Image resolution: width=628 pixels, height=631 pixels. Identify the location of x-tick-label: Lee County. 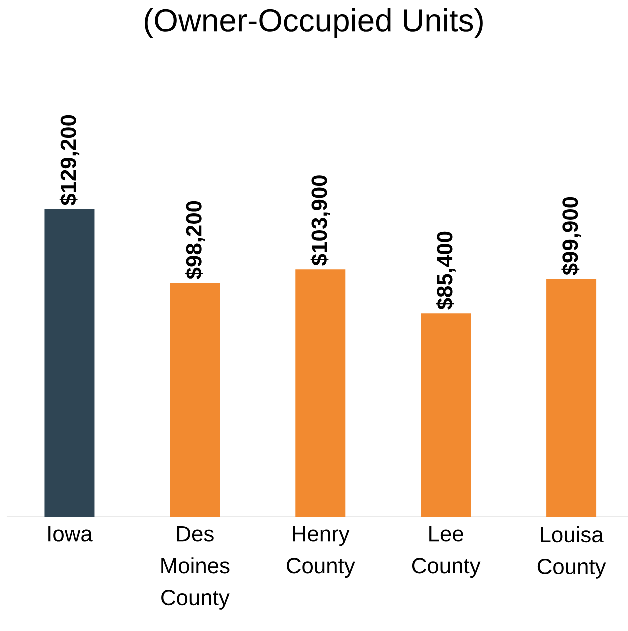
(446, 552).